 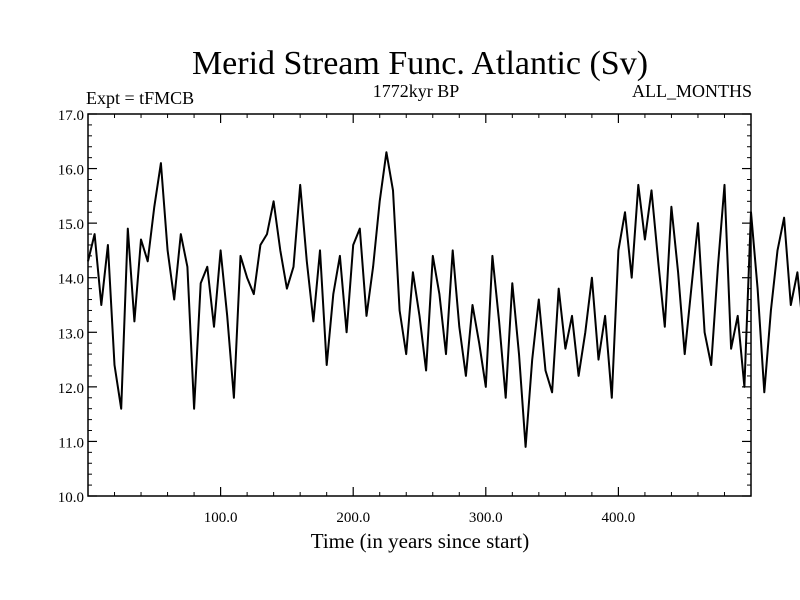 I want to click on x-tick-label: 100.0, so click(x=221, y=518).